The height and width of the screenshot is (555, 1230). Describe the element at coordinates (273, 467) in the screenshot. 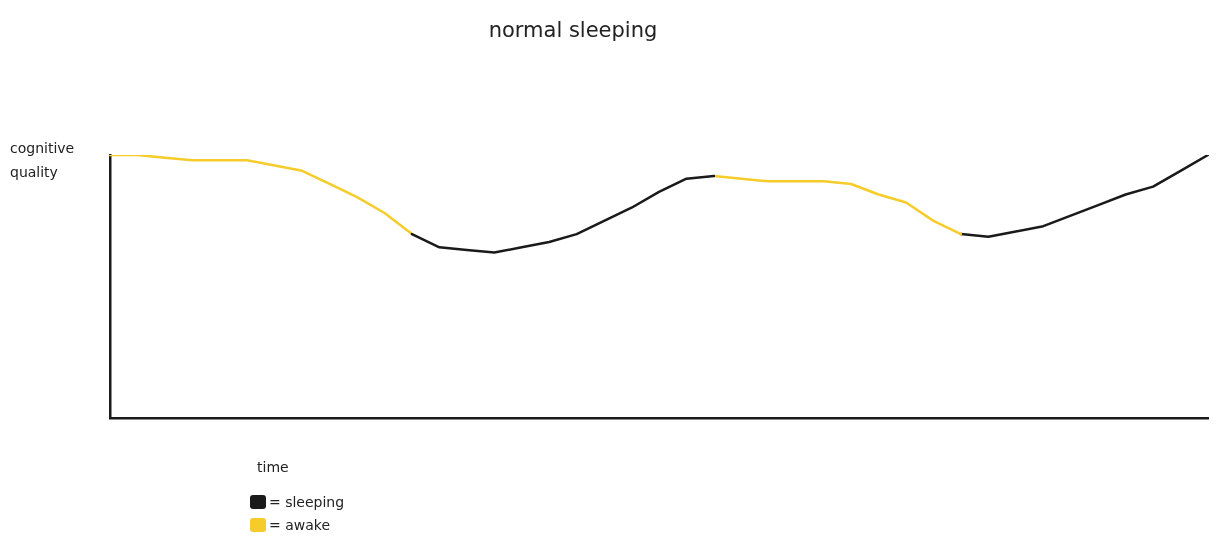

I see `x-axis-title: time` at that location.